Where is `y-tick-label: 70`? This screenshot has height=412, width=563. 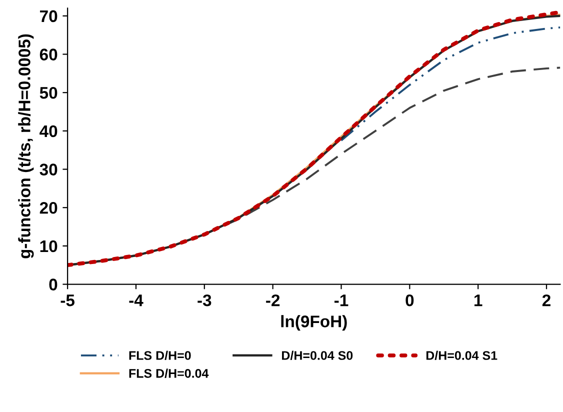 y-tick-label: 70 is located at coordinates (49, 16).